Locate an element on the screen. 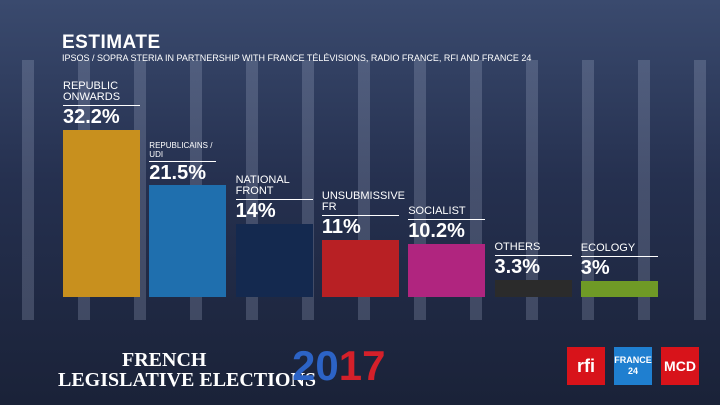  footer-line: FRENCH is located at coordinates (164, 360).